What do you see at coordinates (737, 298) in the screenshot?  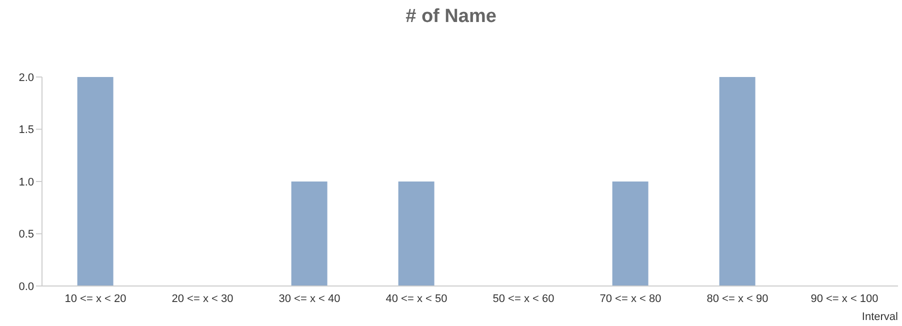 I see `x-tick-label: 80 <= x < 90` at bounding box center [737, 298].